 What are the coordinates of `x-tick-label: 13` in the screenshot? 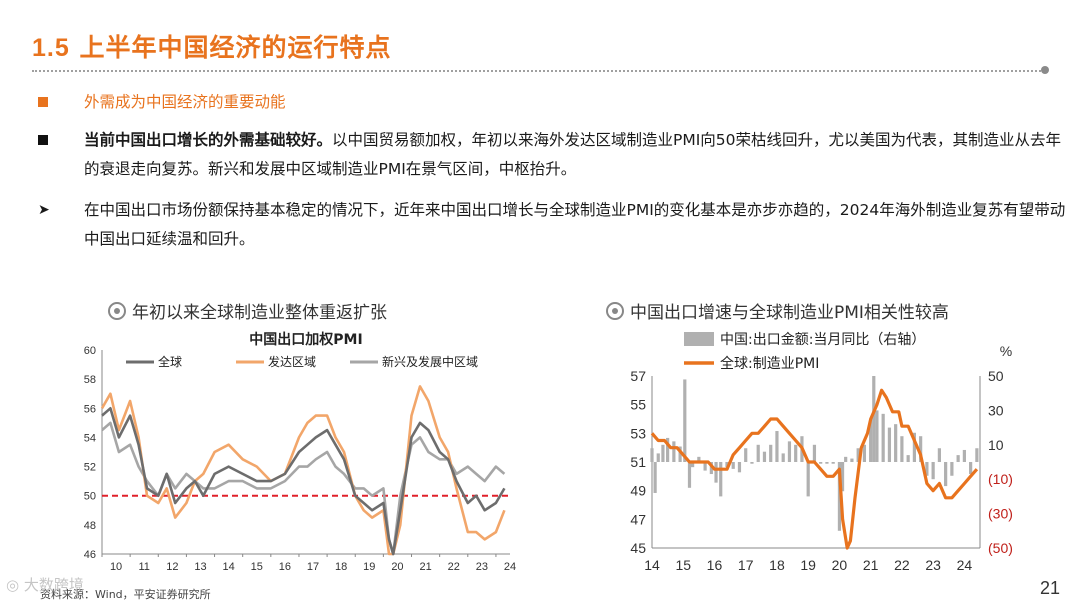 It's located at (200, 567).